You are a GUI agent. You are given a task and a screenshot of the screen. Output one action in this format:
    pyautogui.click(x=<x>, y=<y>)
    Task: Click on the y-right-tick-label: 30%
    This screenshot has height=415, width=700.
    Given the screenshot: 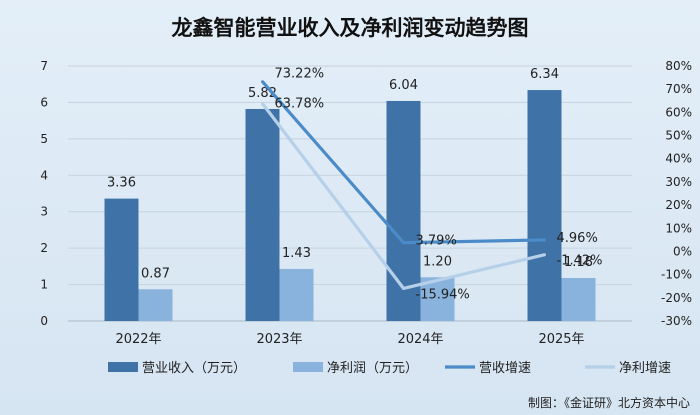 What is the action you would take?
    pyautogui.click(x=678, y=182)
    